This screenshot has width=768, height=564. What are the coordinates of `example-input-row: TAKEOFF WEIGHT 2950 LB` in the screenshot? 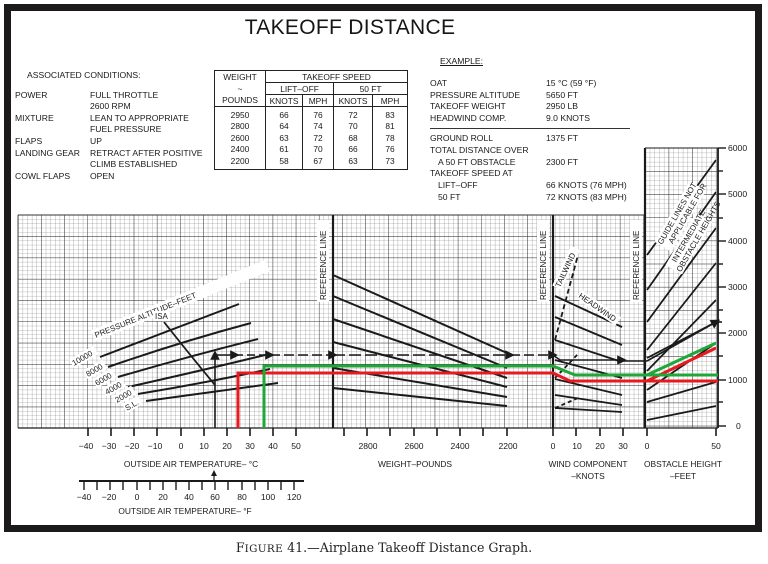 It's located at (504, 106).